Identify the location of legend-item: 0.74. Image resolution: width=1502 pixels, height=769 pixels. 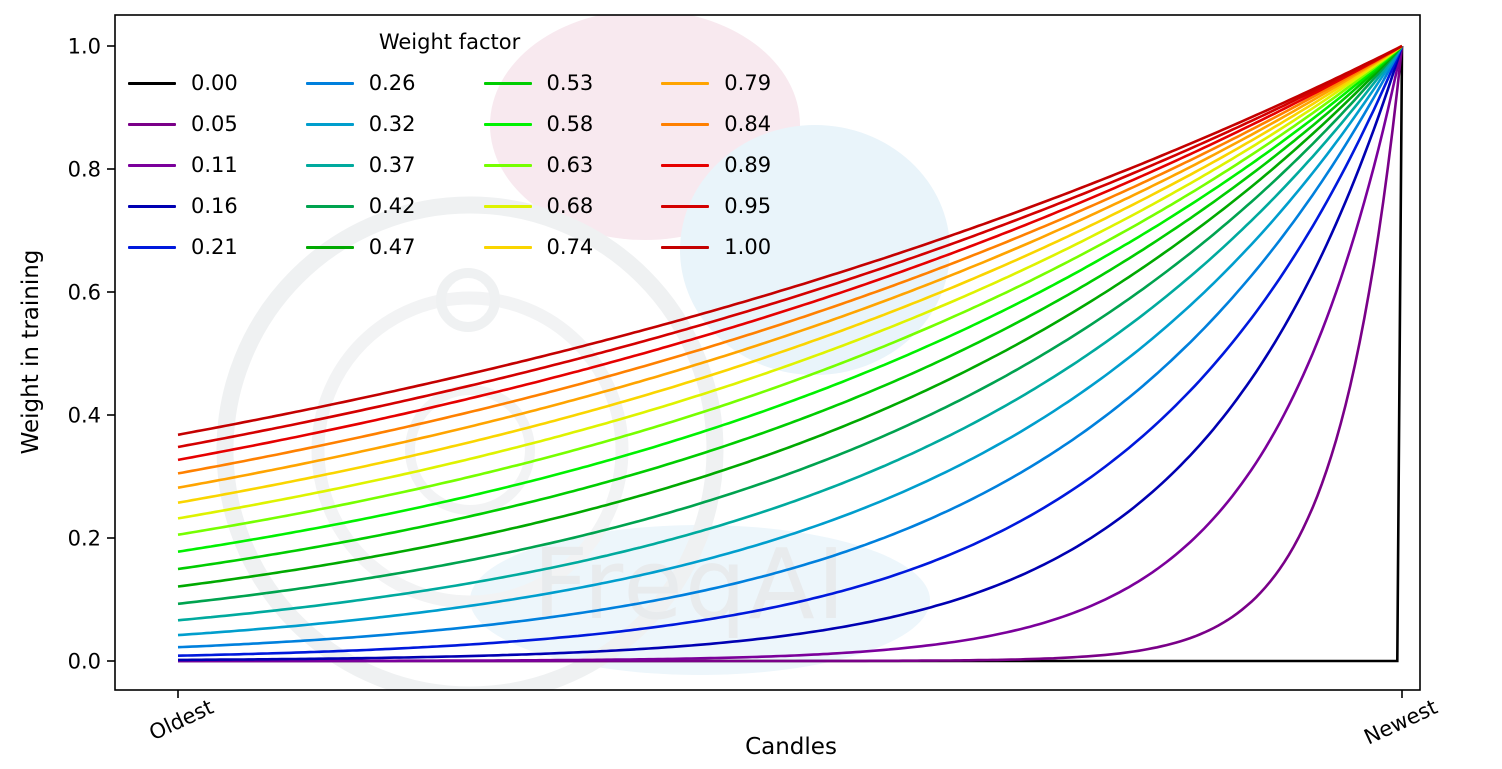
(538, 247).